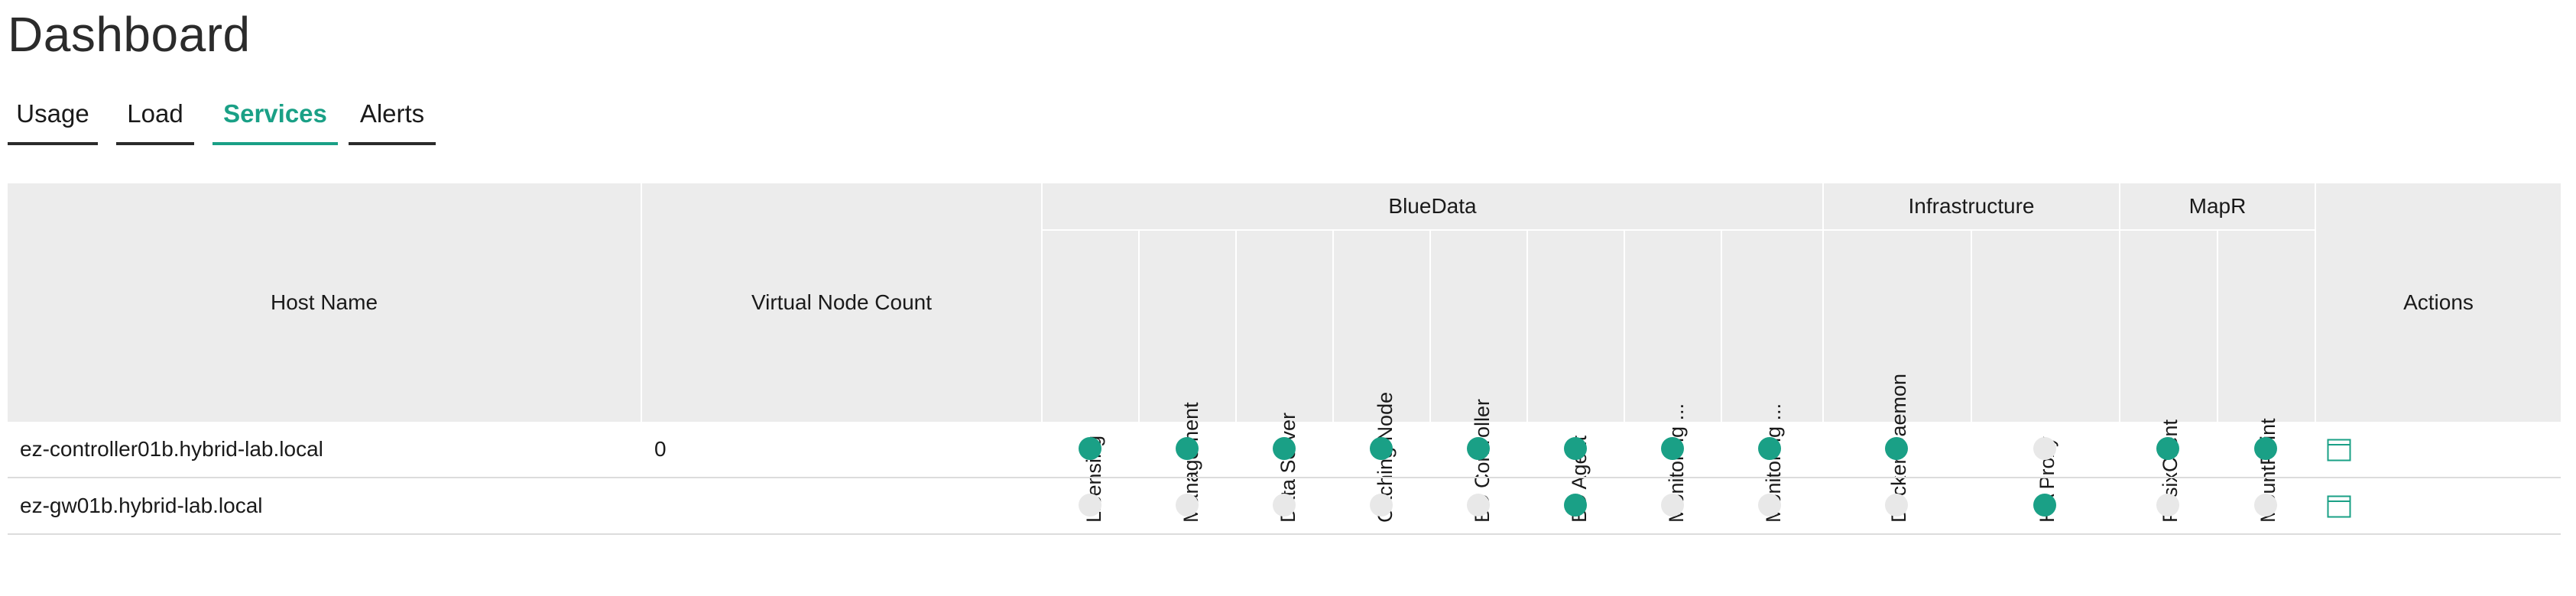 This screenshot has height=596, width=2576. Describe the element at coordinates (2438, 302) in the screenshot. I see `actions-header: Actions` at that location.